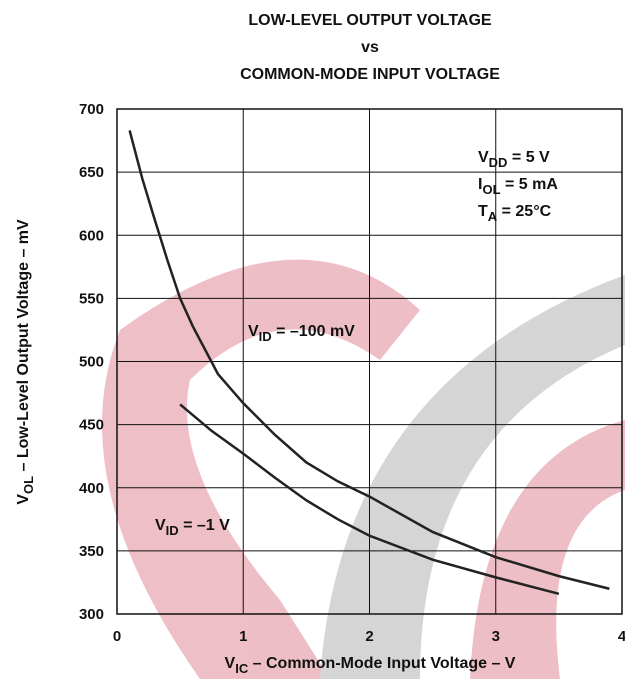  I want to click on x-tick-label: 2, so click(369, 636).